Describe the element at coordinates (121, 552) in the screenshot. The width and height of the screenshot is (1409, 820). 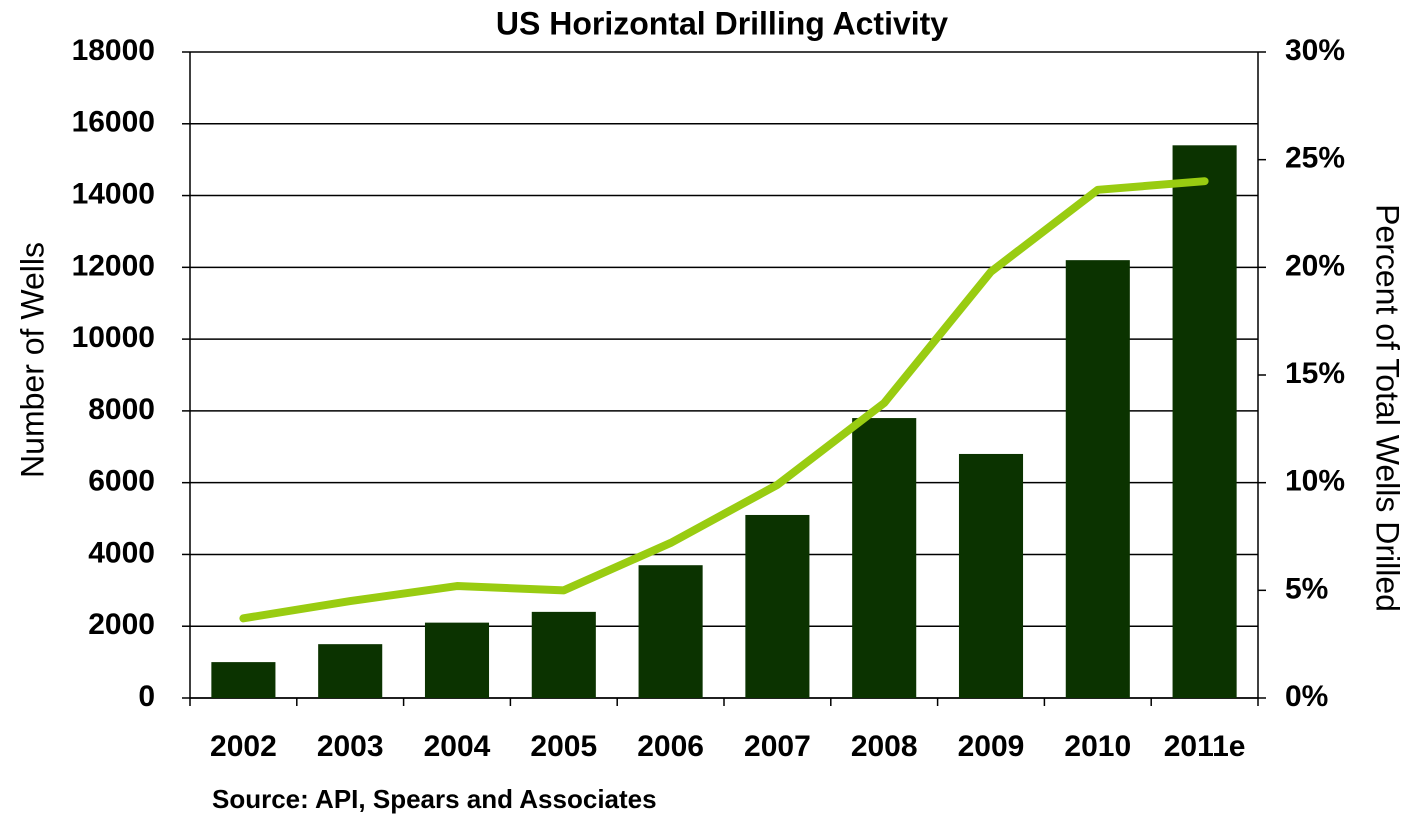
I see `y-tick-label: 4000` at that location.